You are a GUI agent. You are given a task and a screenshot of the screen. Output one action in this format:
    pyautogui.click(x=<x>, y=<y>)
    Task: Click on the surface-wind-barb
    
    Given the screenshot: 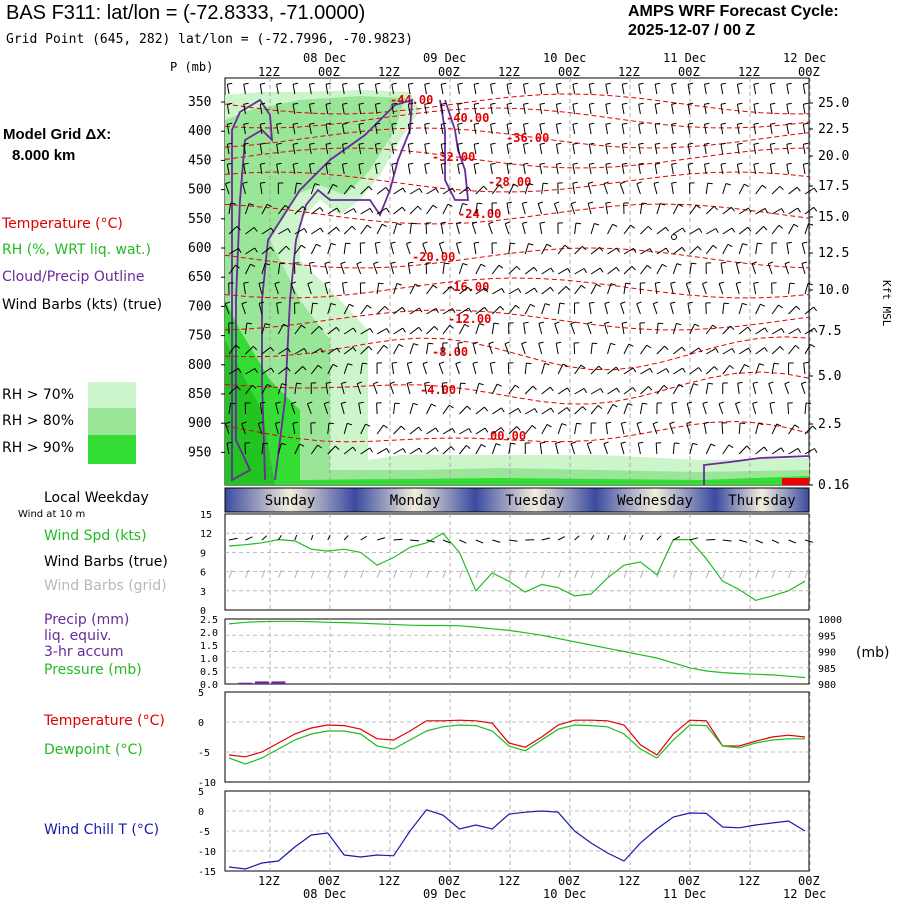 What is the action you would take?
    pyautogui.click(x=711, y=540)
    